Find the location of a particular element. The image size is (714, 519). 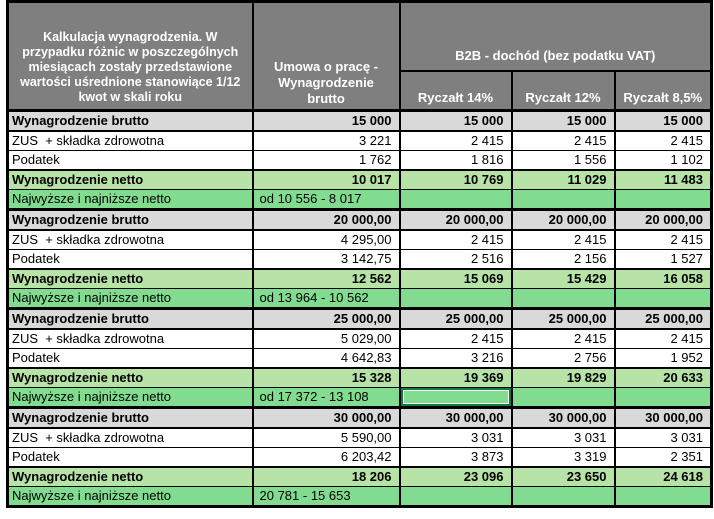

umowa-value-cell: 12 562 is located at coordinates (326, 278).